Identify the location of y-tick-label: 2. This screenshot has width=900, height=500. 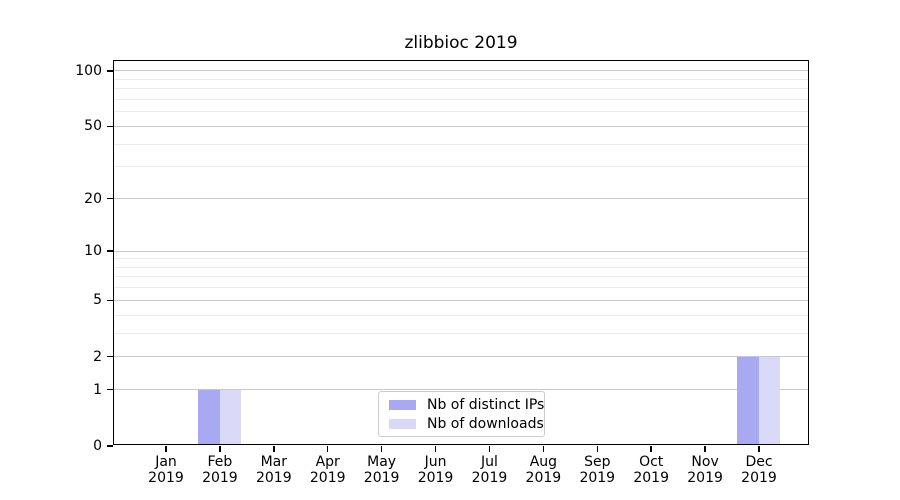
(97, 356).